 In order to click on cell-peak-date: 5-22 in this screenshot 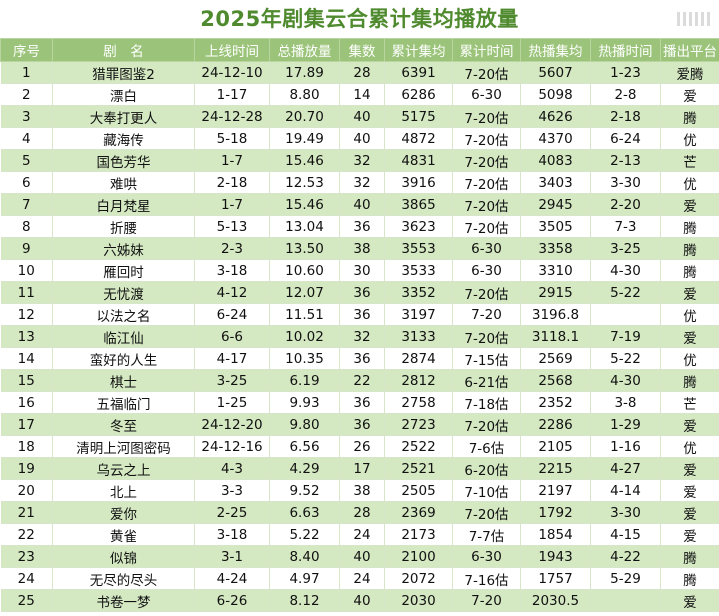, I will do `click(625, 292)`.